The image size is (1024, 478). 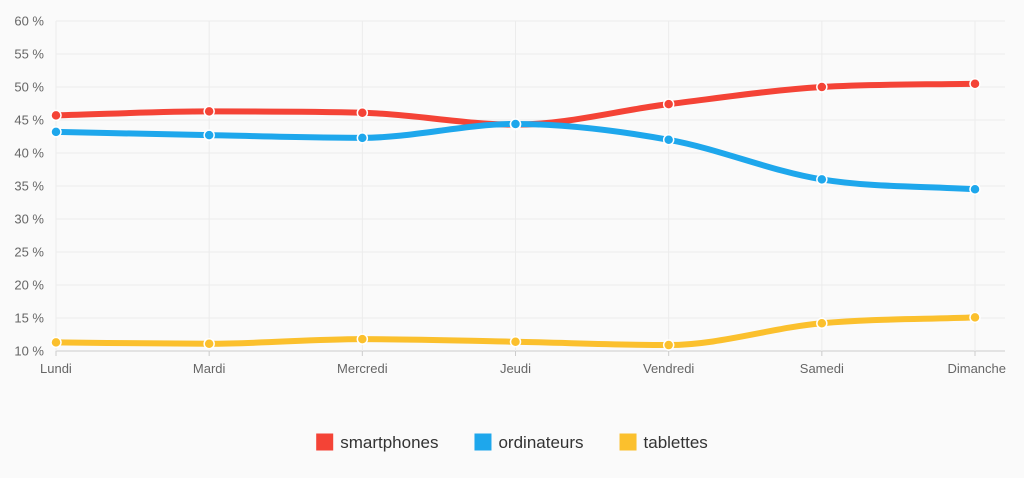 I want to click on y-tick-label: 25 %, so click(x=29, y=252).